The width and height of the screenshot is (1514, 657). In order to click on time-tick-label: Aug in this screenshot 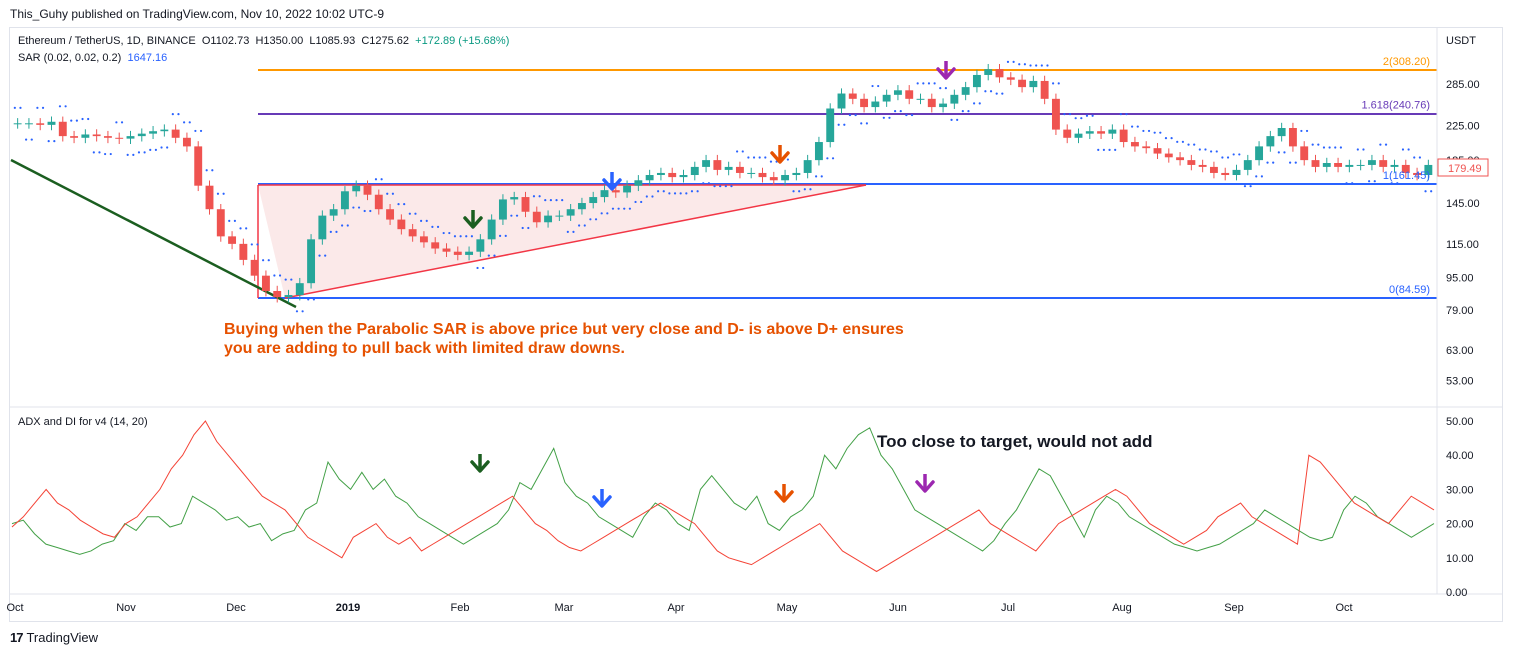, I will do `click(1122, 608)`.